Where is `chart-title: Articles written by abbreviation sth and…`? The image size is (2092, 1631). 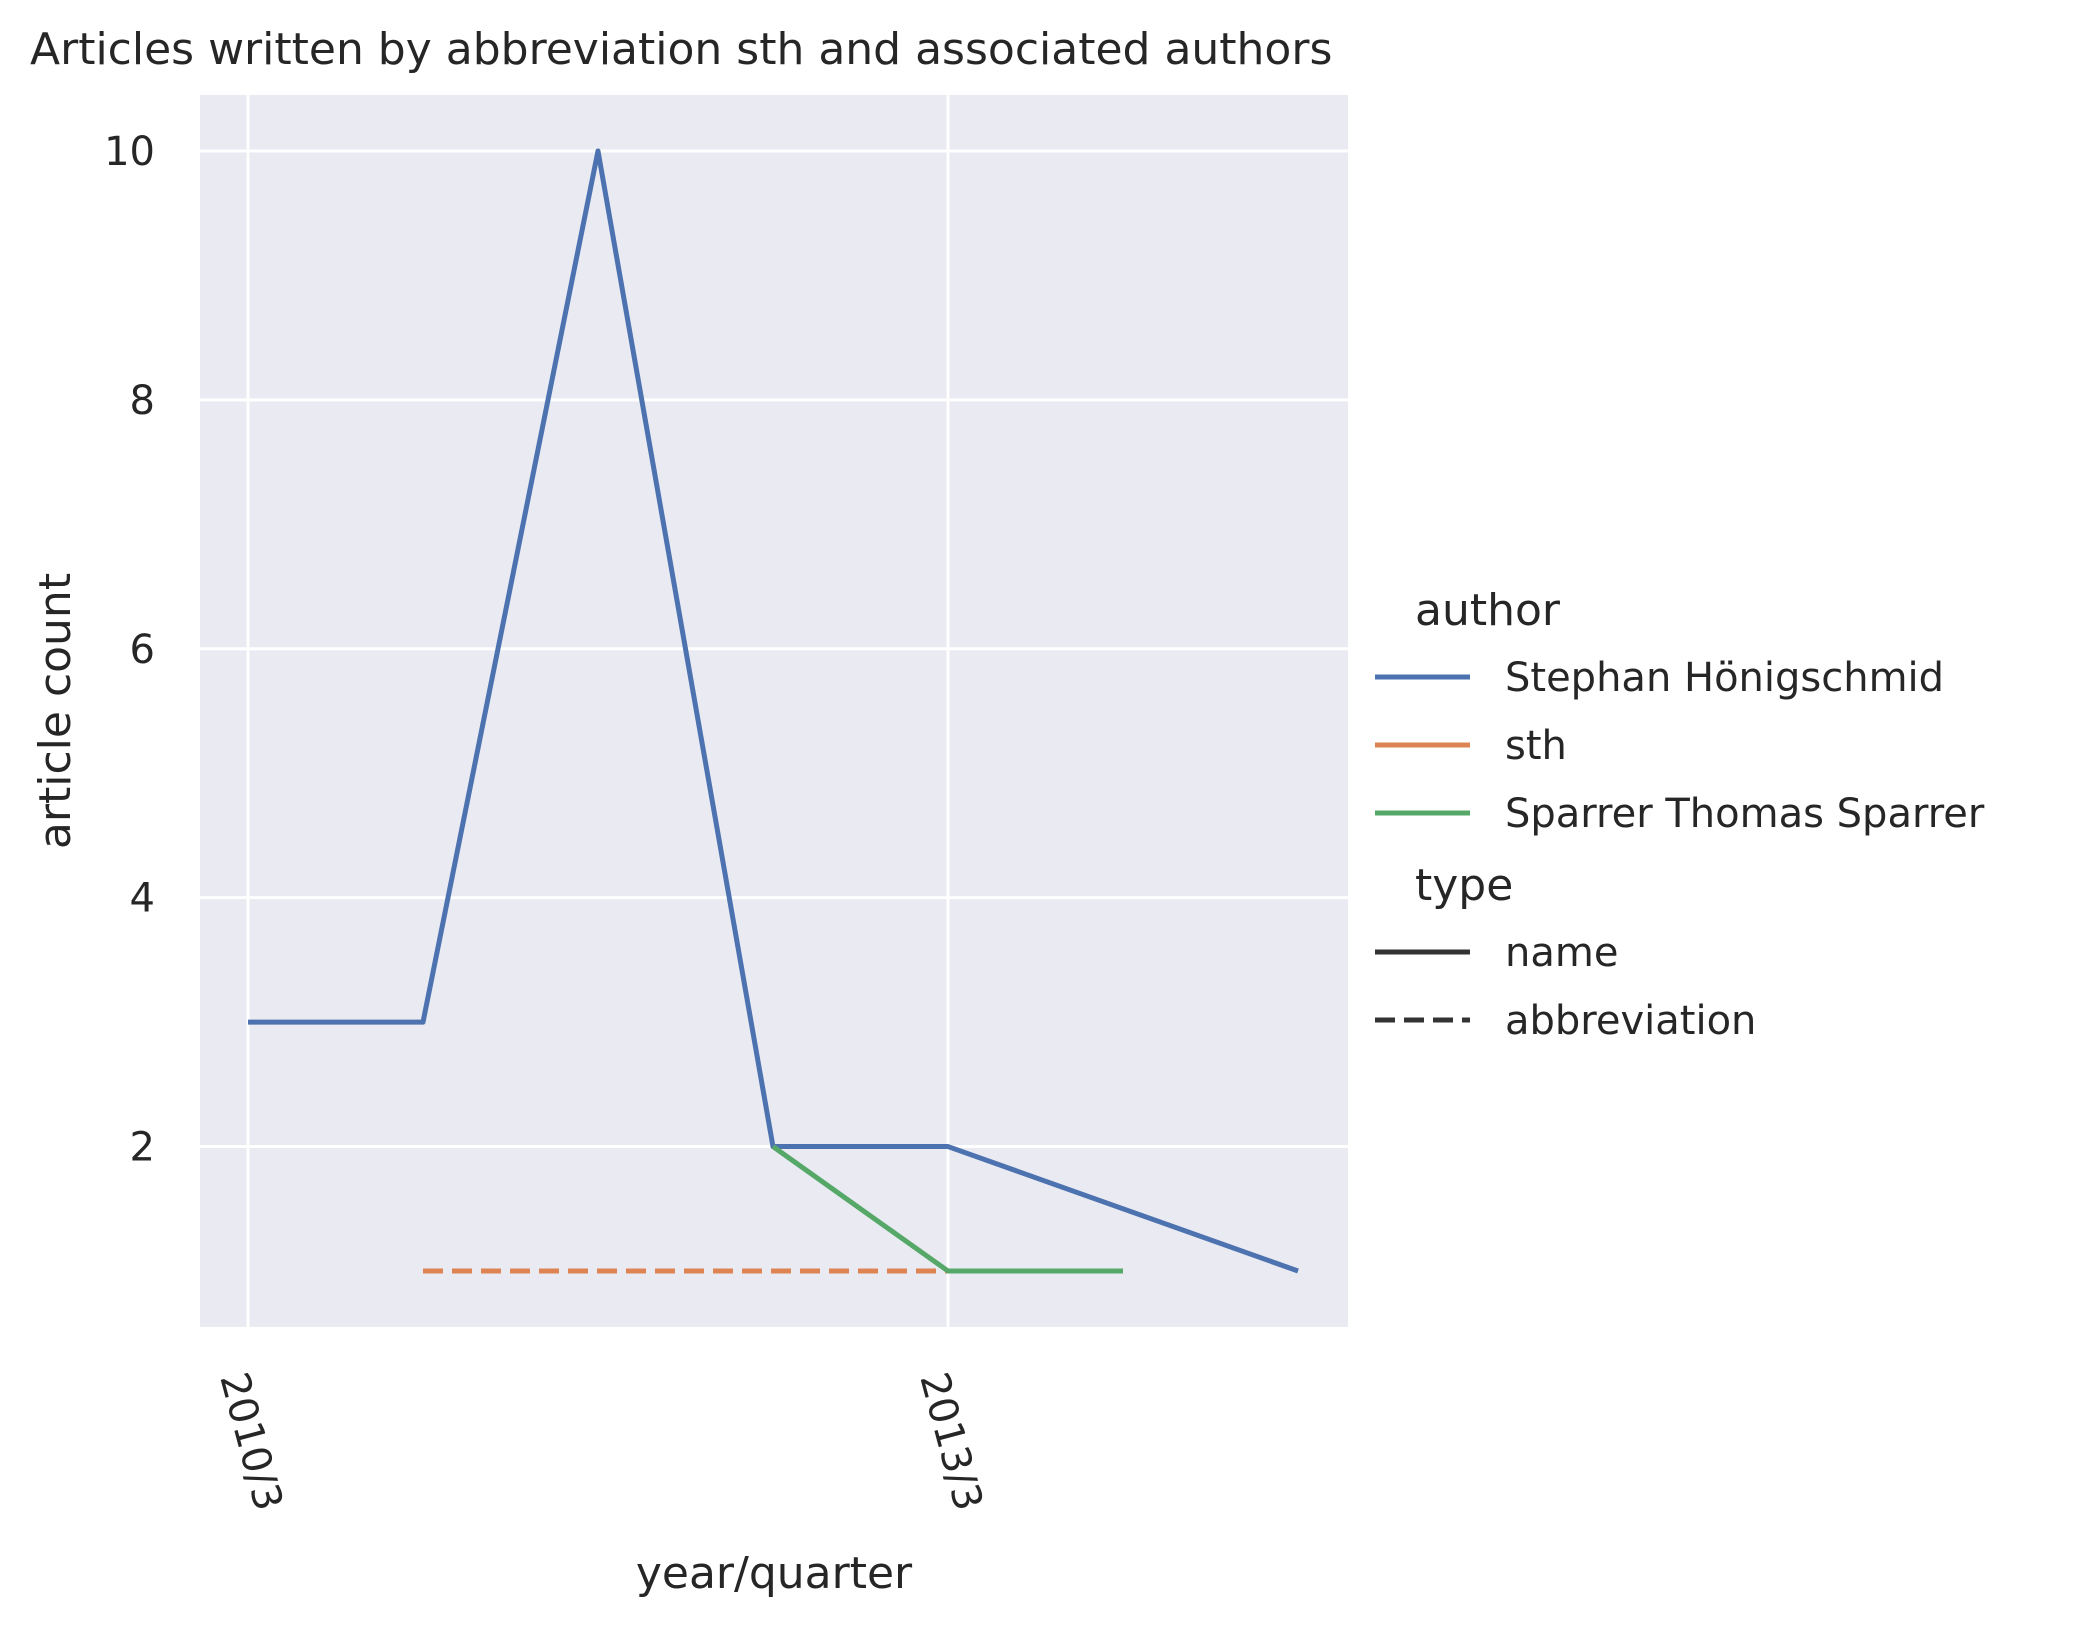 chart-title: Articles written by abbreviation sth and… is located at coordinates (681, 49).